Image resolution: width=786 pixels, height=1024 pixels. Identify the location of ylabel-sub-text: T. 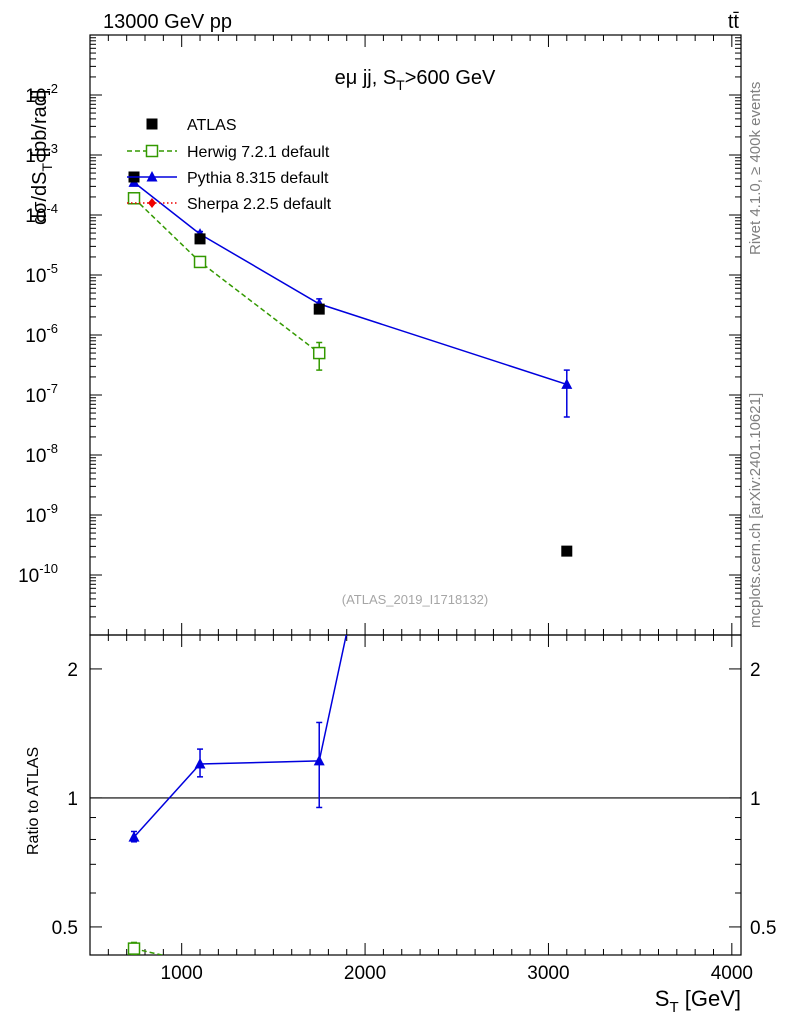
(47, 167).